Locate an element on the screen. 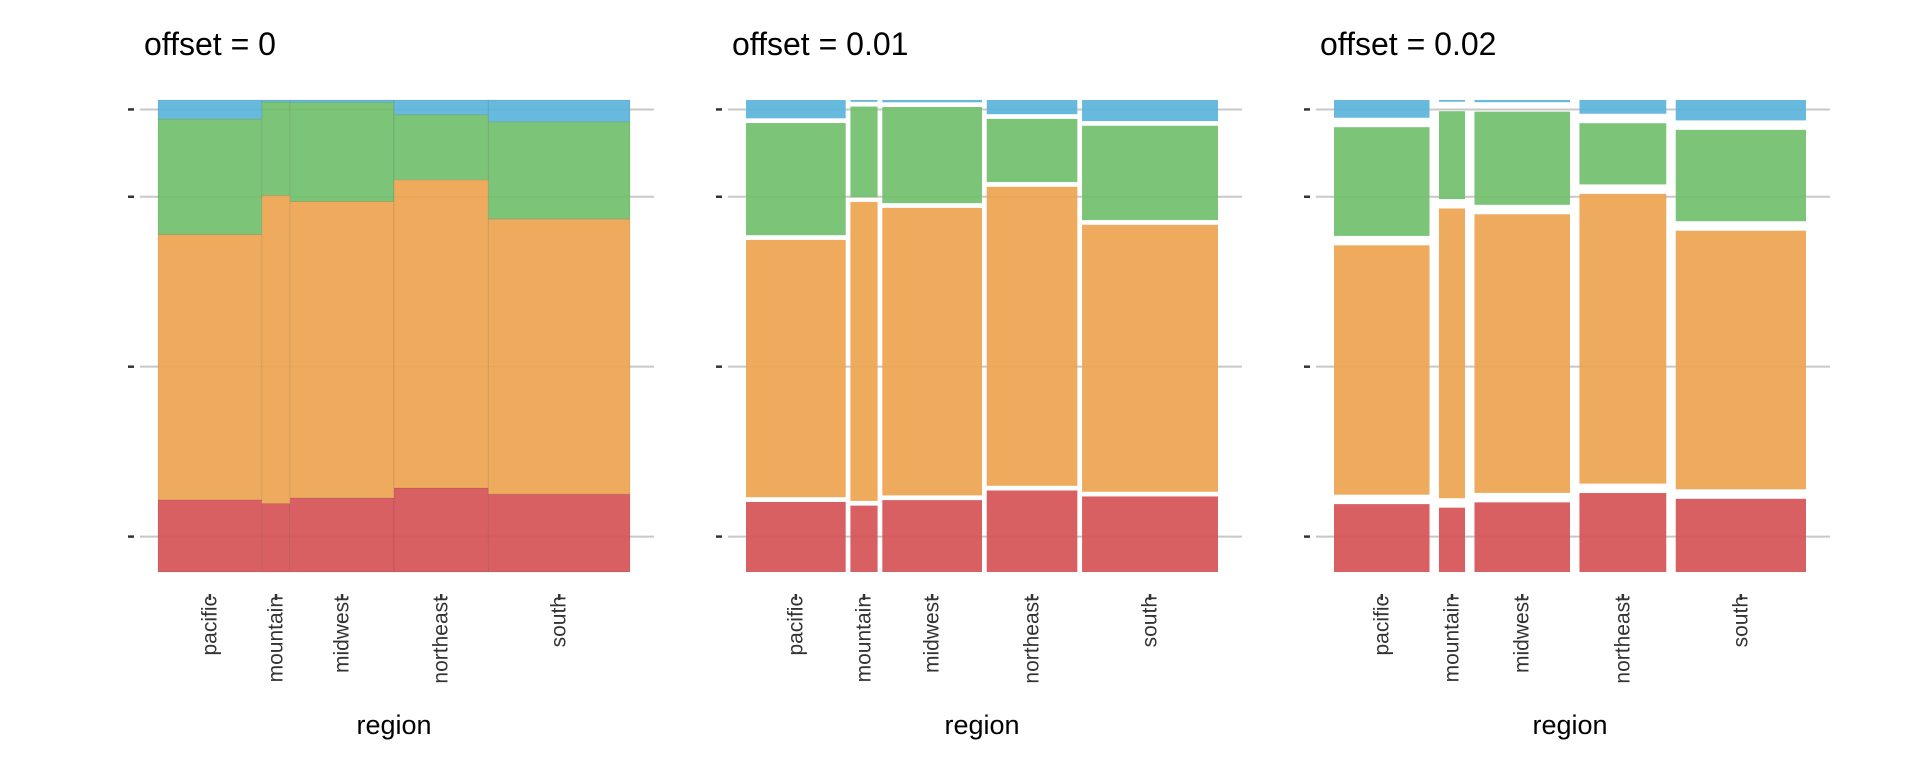 This screenshot has width=1920, height=768. panel-title: offset = 0.01 is located at coordinates (820, 44).